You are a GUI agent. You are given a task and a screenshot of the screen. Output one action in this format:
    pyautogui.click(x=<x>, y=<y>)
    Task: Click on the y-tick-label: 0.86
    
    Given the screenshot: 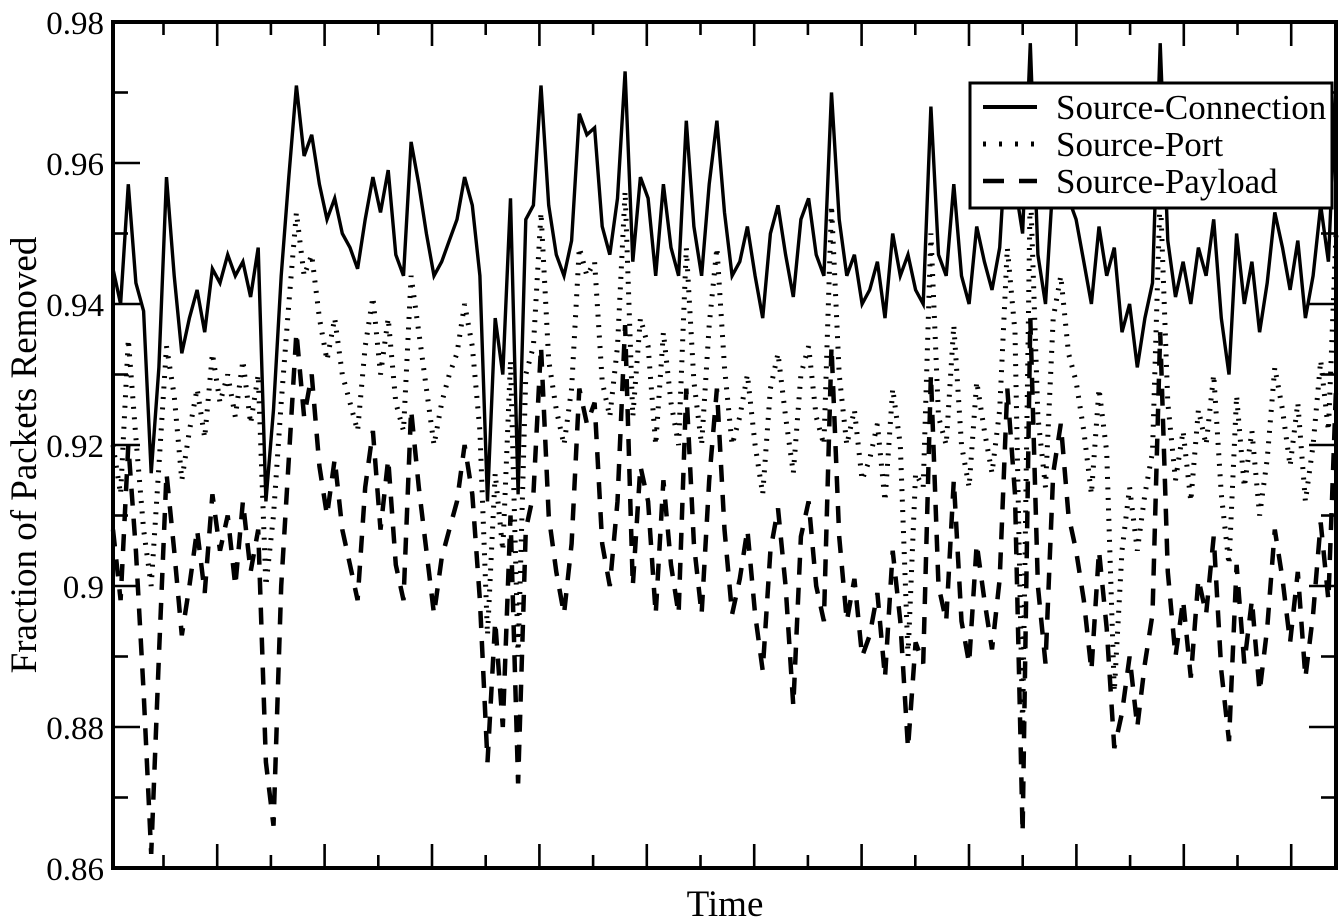 What is the action you would take?
    pyautogui.click(x=75, y=870)
    